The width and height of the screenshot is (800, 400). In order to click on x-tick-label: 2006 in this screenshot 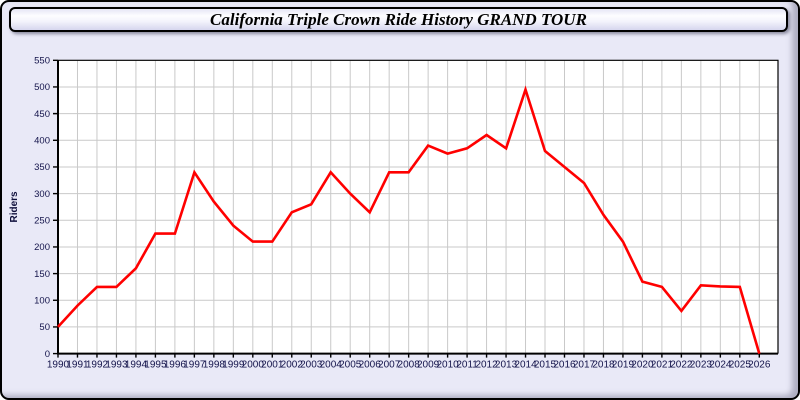, I will do `click(370, 365)`.